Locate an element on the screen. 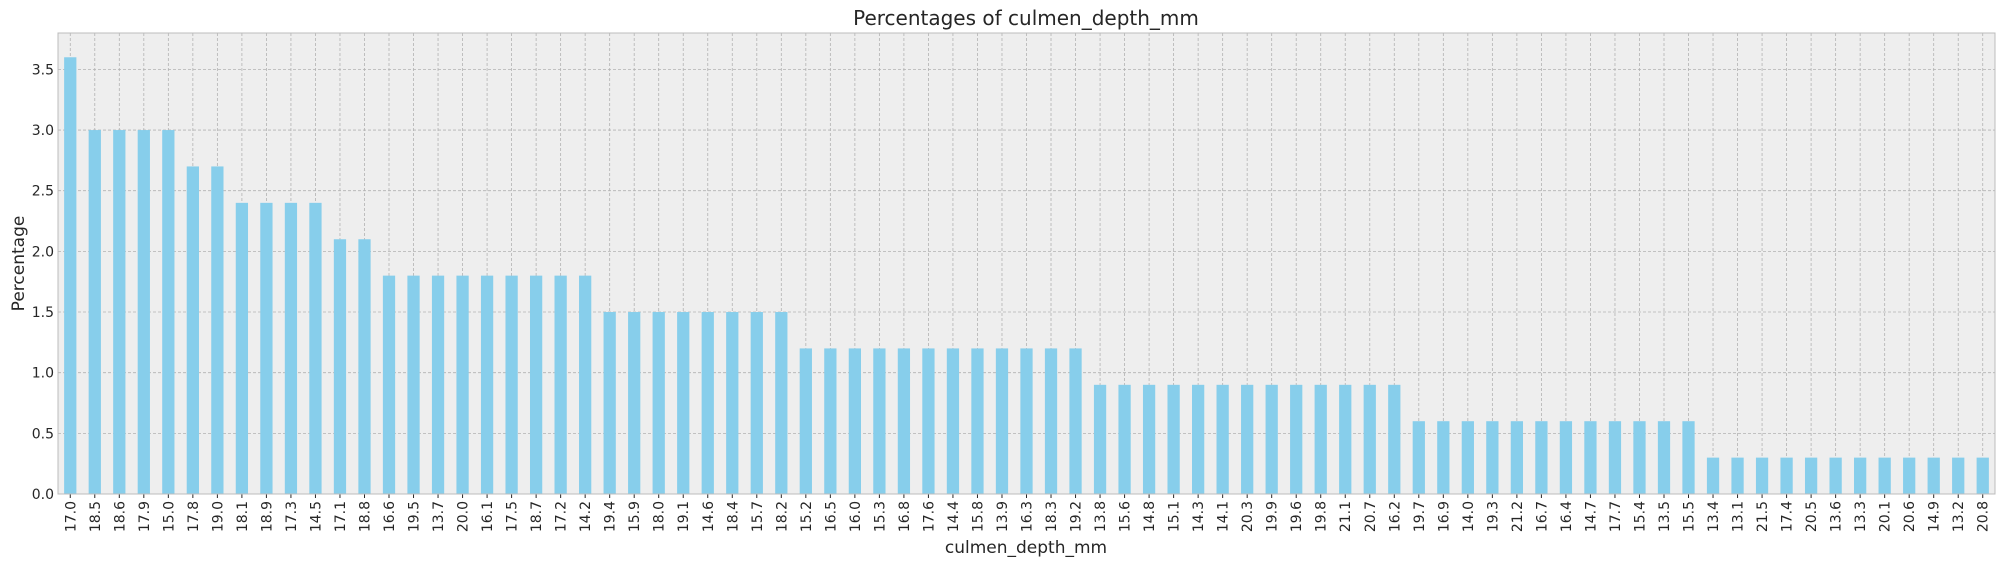 Image resolution: width=2007 pixels, height=565 pixels. x-tick-label: 17.0 is located at coordinates (71, 516).